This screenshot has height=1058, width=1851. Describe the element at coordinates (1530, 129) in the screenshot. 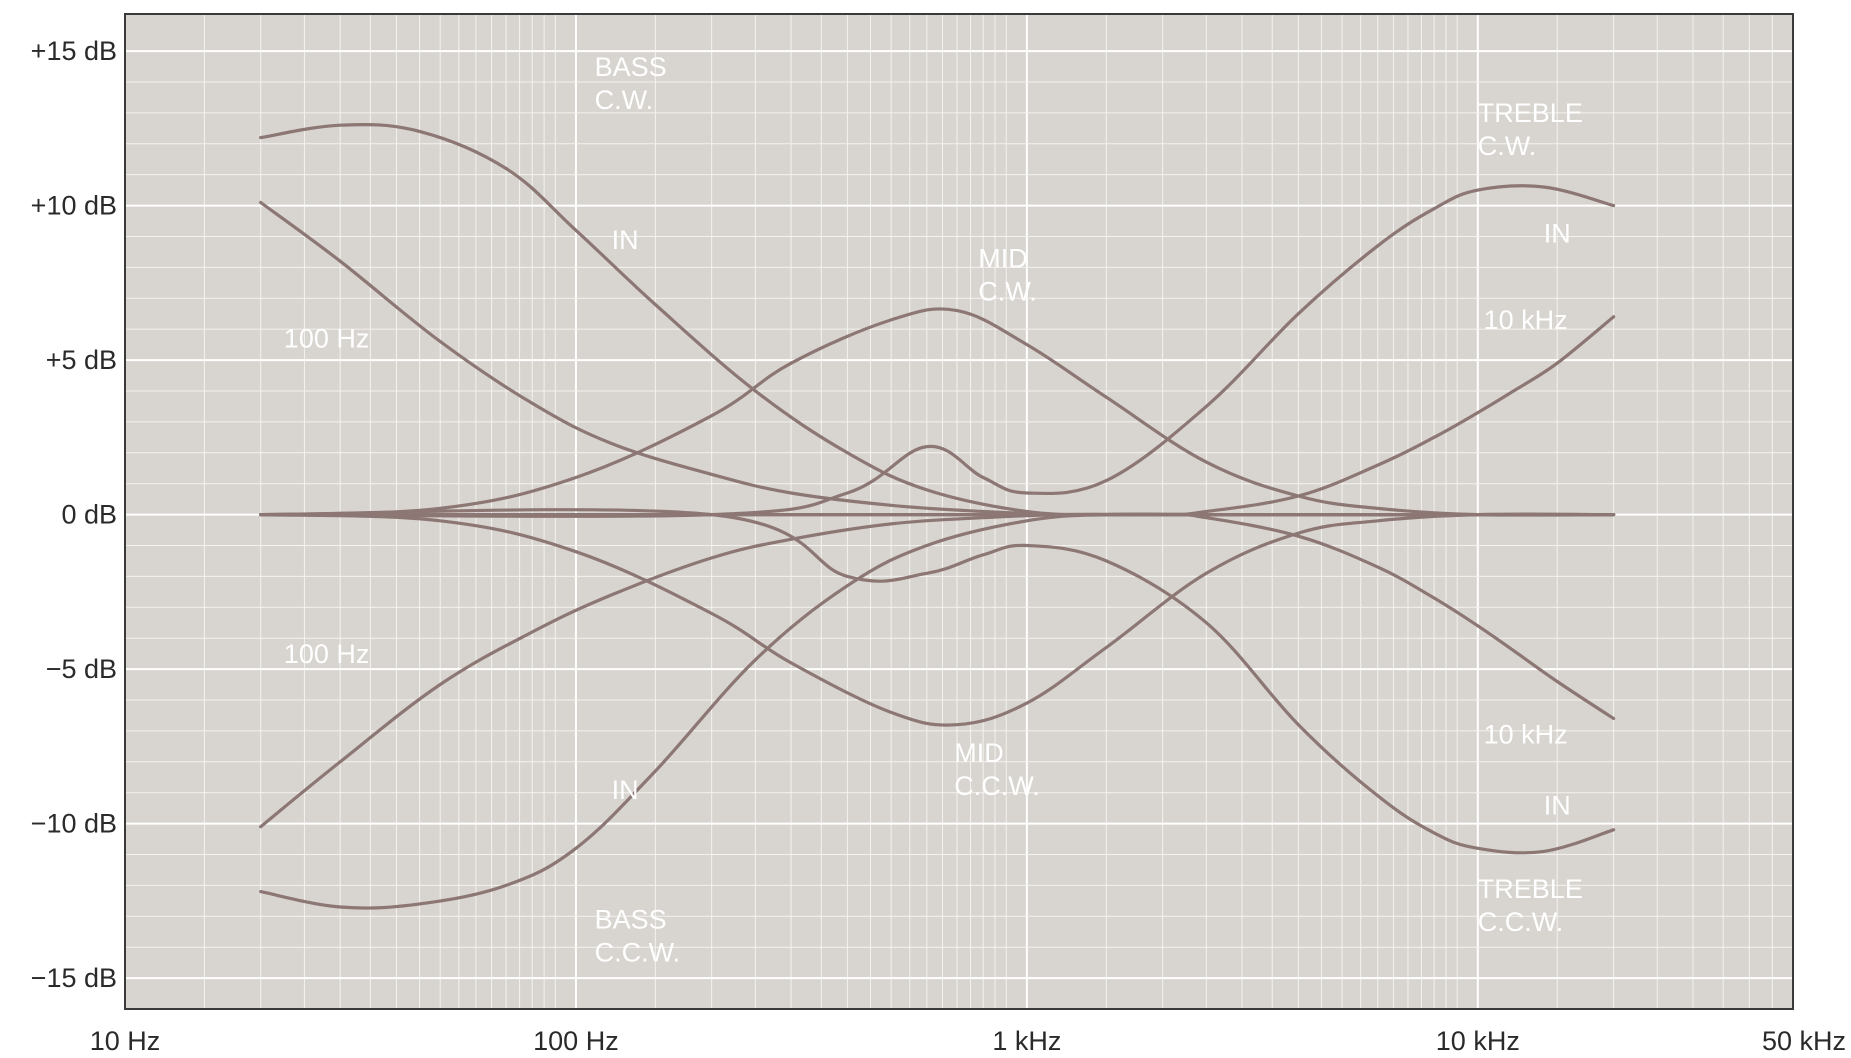

I see `curve-label-5: TREBLE C.W.` at that location.